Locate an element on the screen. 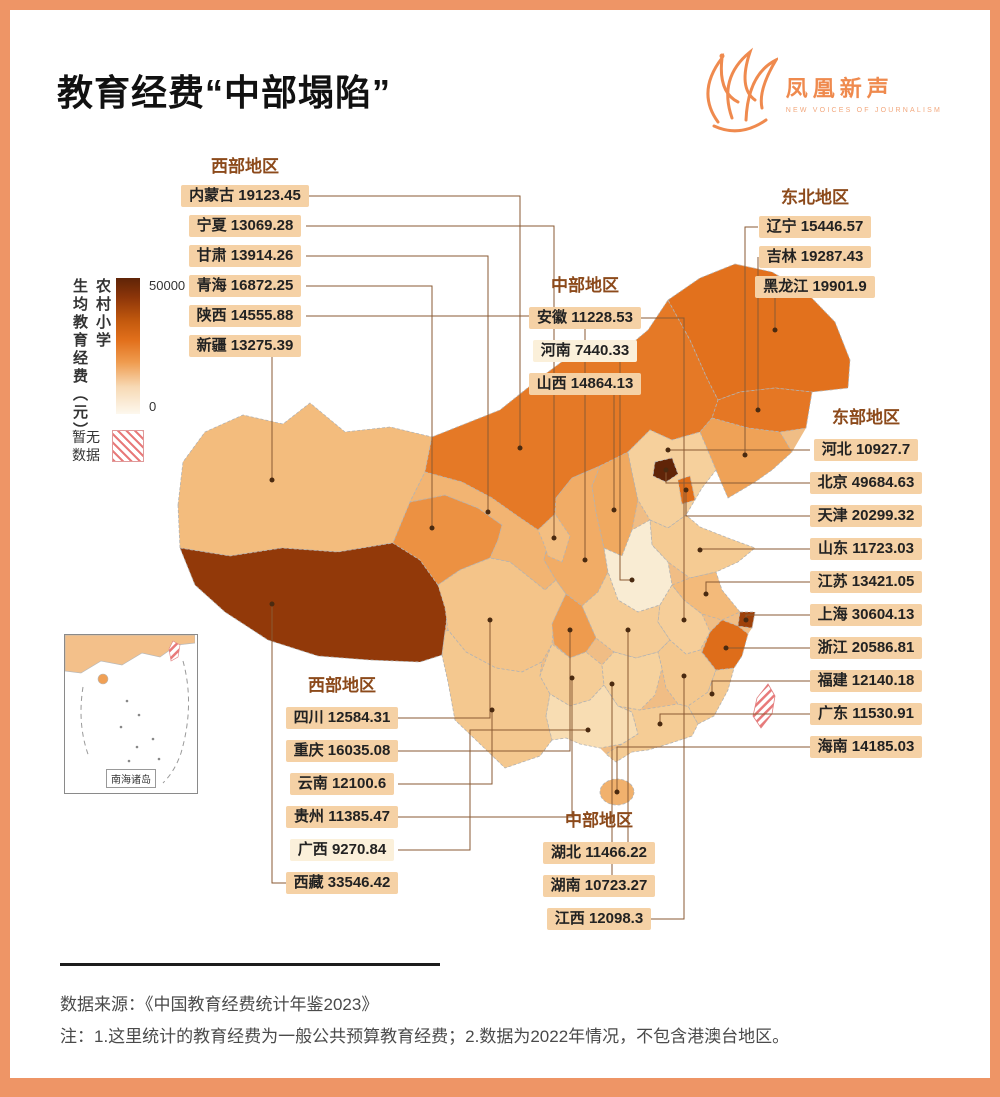  province-henan is located at coordinates (638, 566).